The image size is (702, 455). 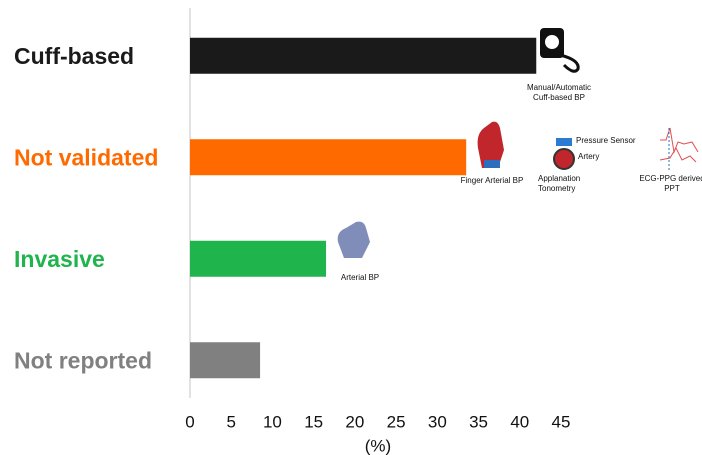 What do you see at coordinates (589, 156) in the screenshot?
I see `annotation: Artery` at bounding box center [589, 156].